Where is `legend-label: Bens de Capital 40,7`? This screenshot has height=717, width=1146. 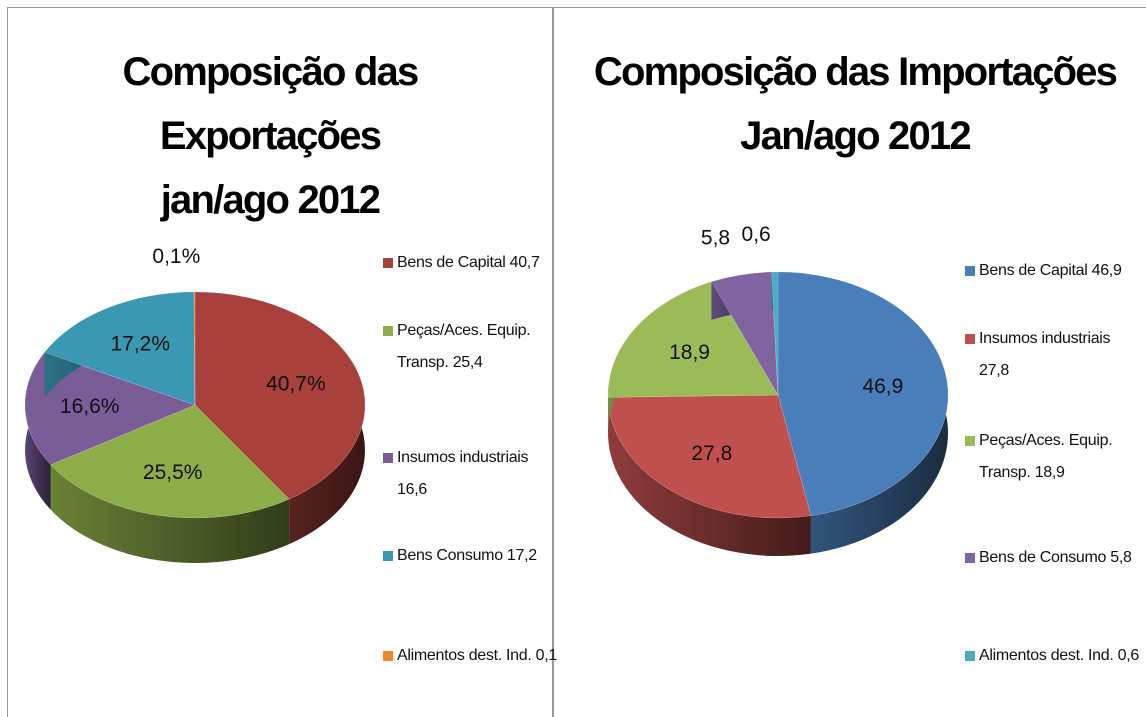
legend-label: Bens de Capital 40,7 is located at coordinates (468, 262).